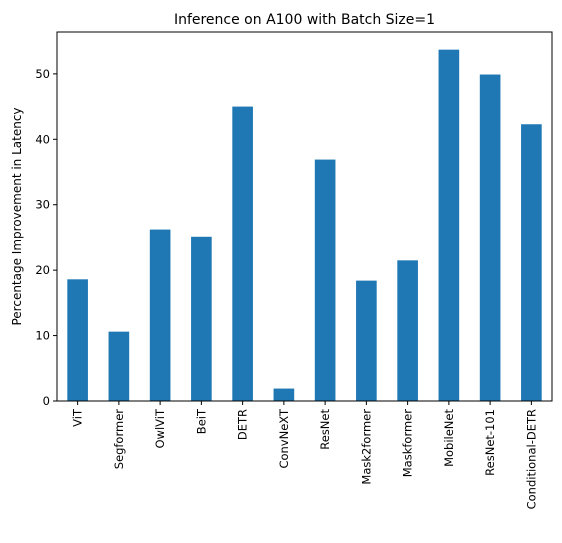  What do you see at coordinates (407, 330) in the screenshot?
I see `bar-maskformer` at bounding box center [407, 330].